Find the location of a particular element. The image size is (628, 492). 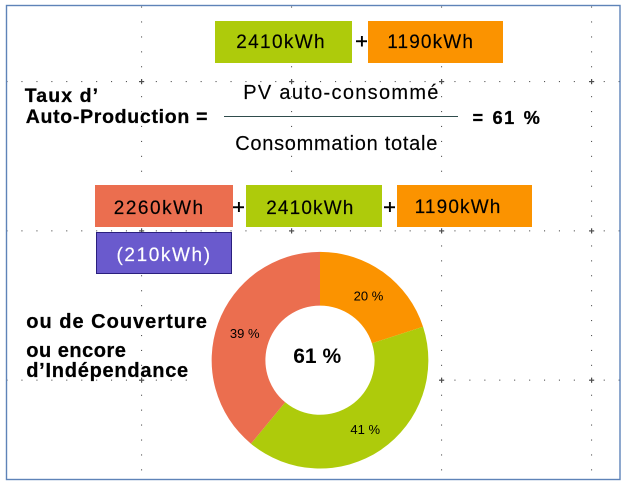

svg-text: 61 % is located at coordinates (317, 356).